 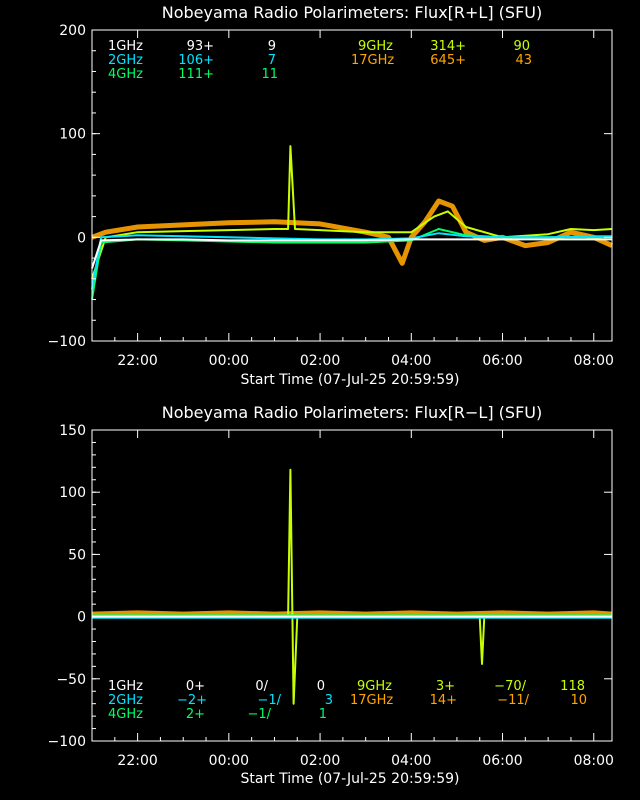 I want to click on legend2-9ghz-band: 9GHz, so click(x=374, y=686).